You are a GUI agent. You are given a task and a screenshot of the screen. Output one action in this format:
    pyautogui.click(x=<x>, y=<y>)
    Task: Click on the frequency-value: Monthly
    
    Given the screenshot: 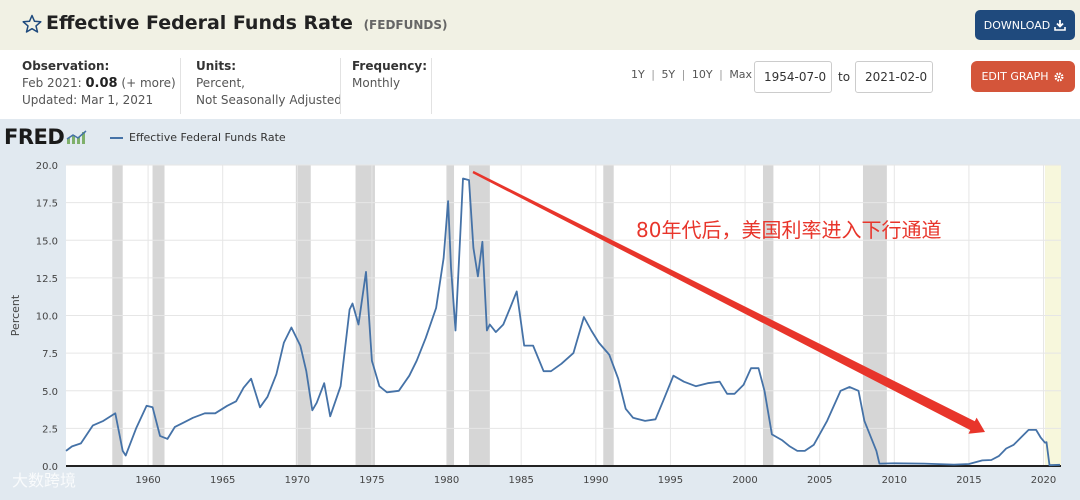 What is the action you would take?
    pyautogui.click(x=376, y=83)
    